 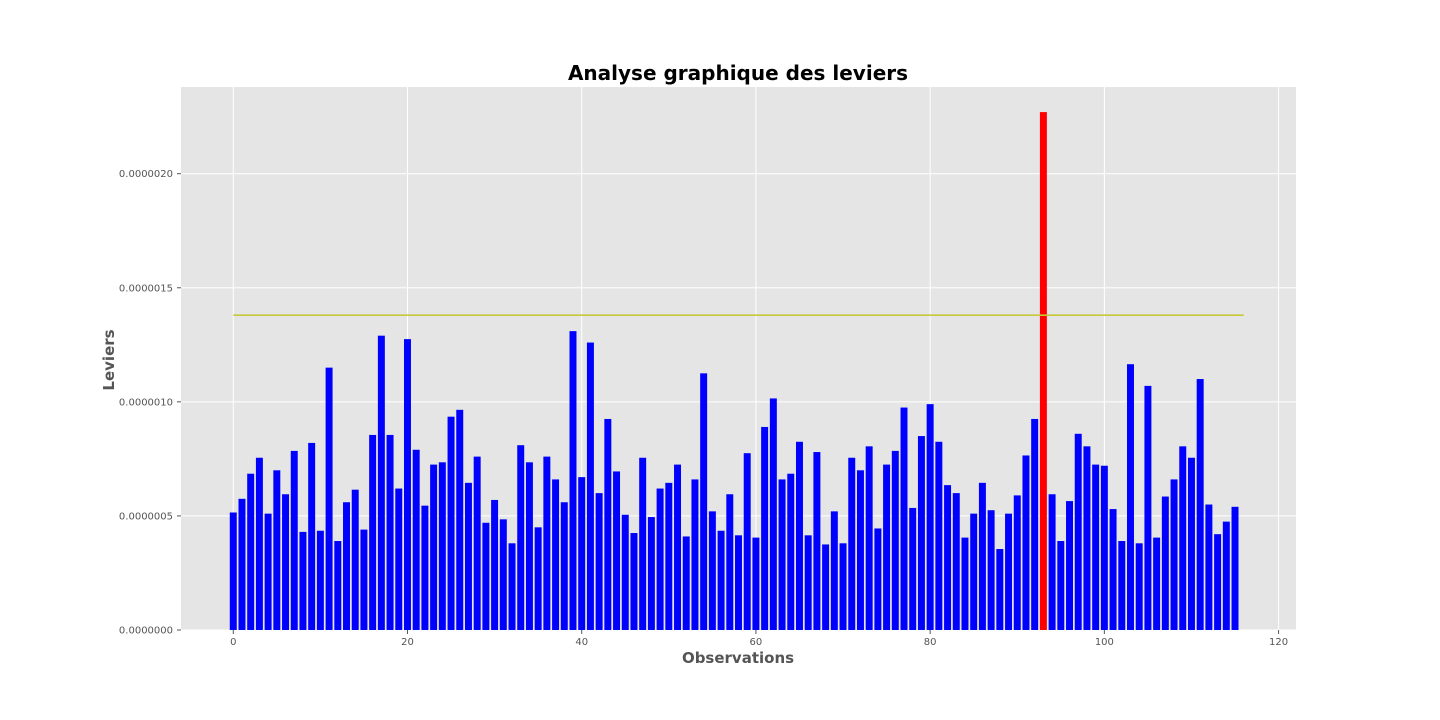 What do you see at coordinates (146, 402) in the screenshot?
I see `y-tick-label: 0.0000010` at bounding box center [146, 402].